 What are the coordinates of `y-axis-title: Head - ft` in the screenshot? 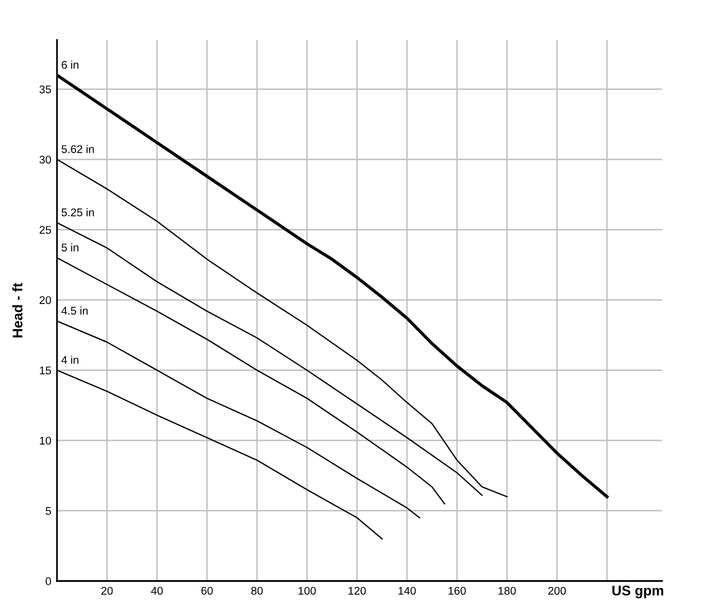 It's located at (17, 310).